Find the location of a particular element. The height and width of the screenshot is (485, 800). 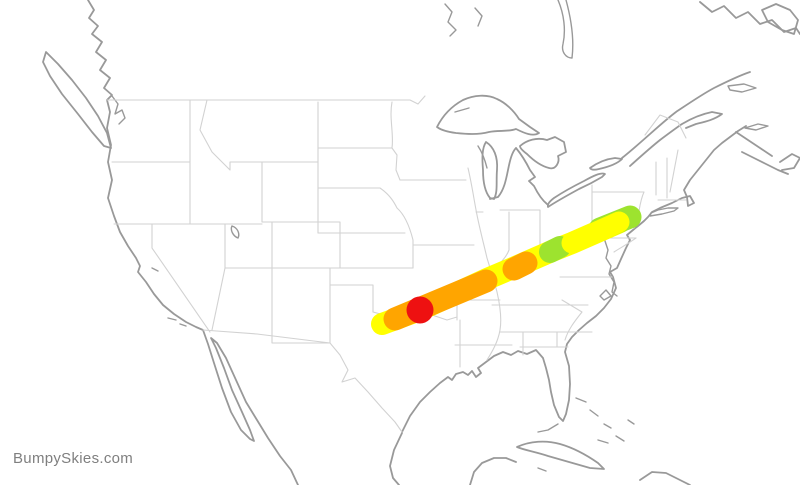

st-lawrence-south-shore is located at coordinates (676, 139).